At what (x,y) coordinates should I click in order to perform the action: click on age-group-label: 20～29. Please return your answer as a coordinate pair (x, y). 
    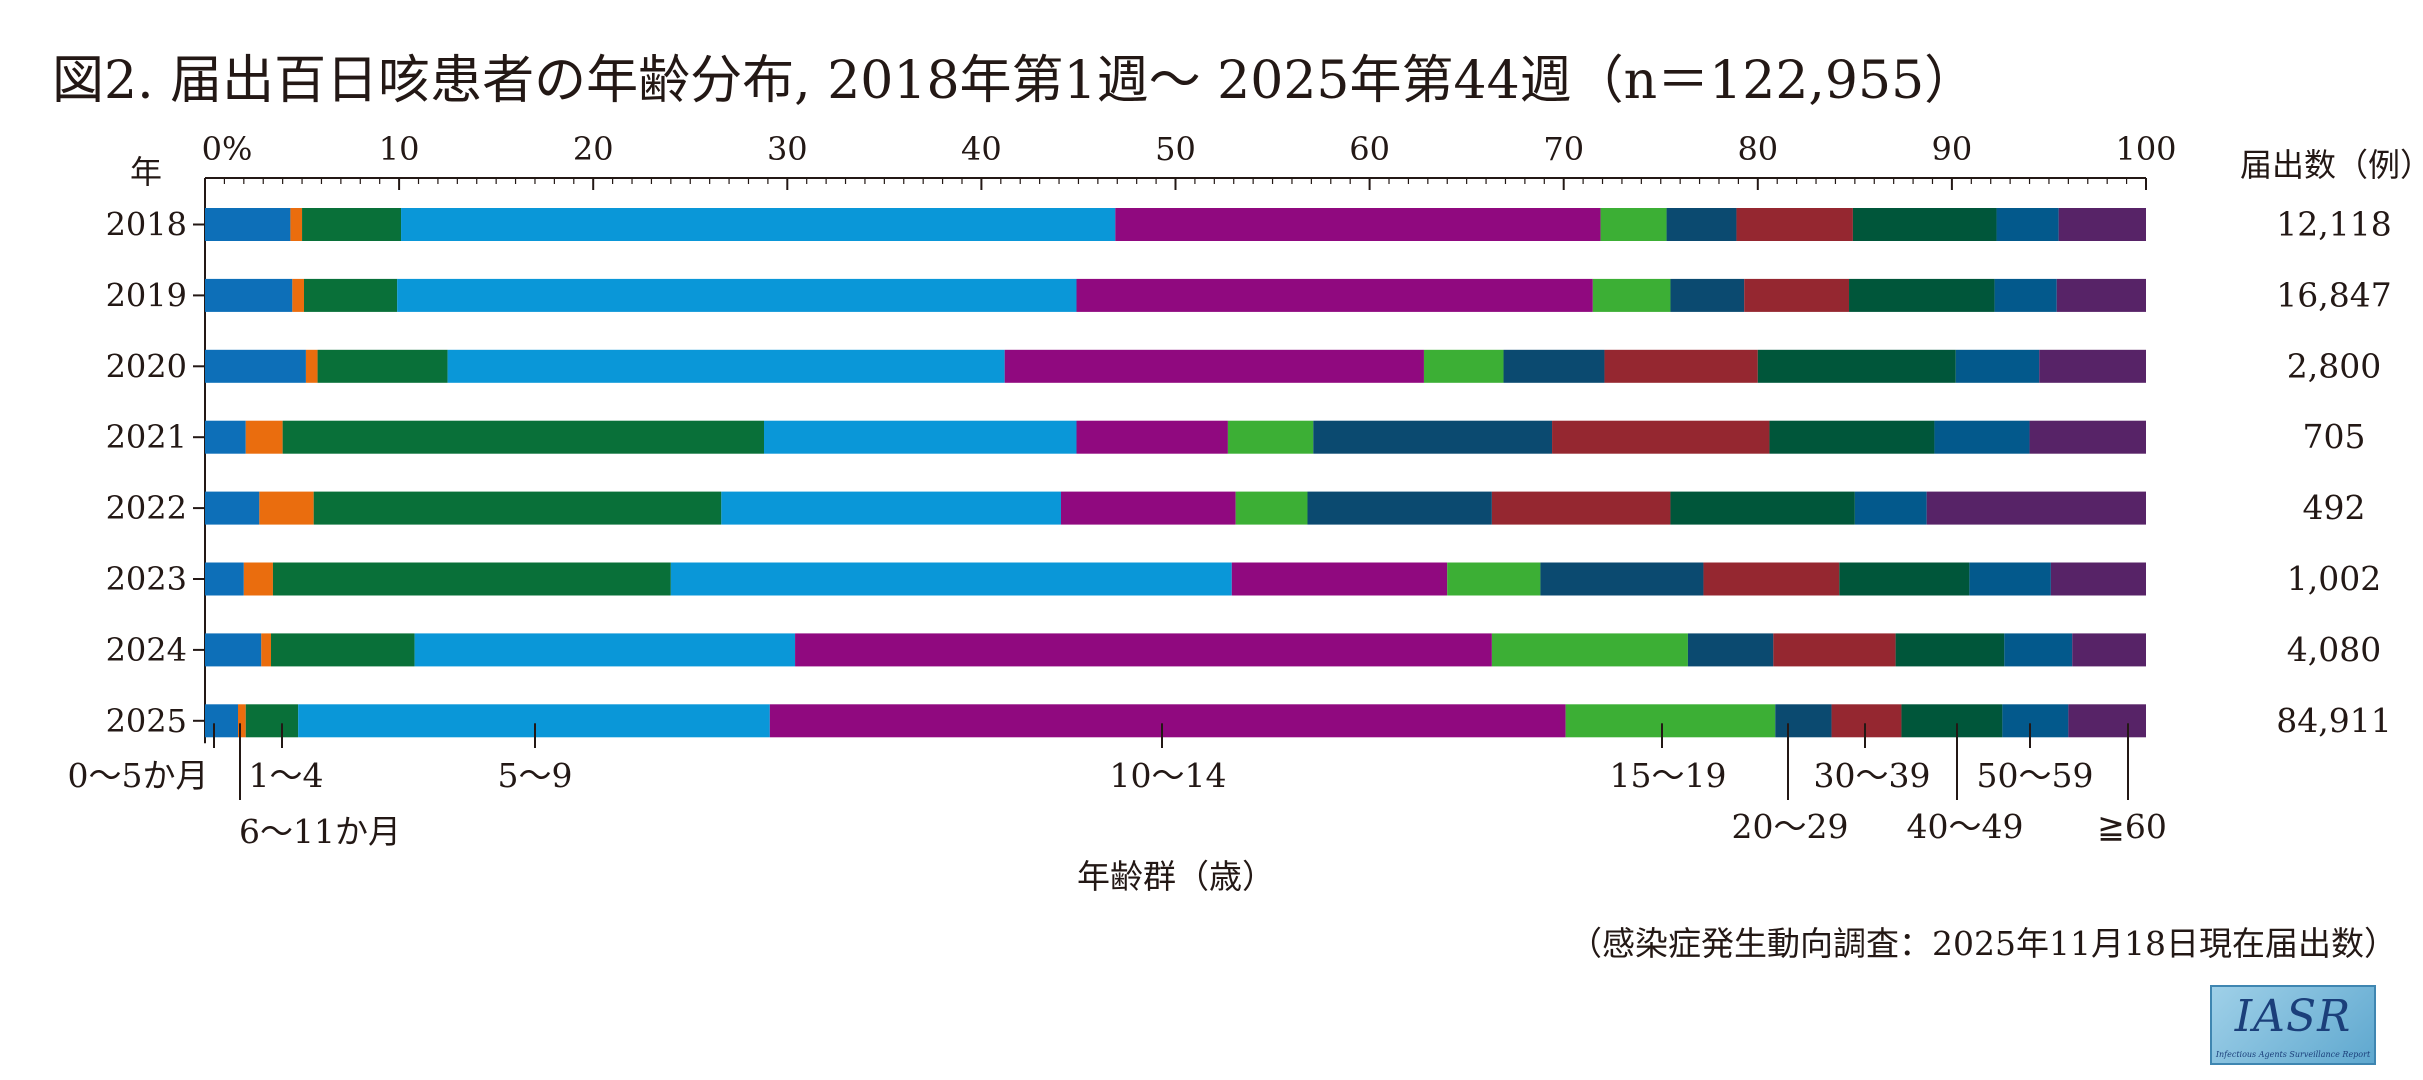
    Looking at the image, I should click on (1790, 826).